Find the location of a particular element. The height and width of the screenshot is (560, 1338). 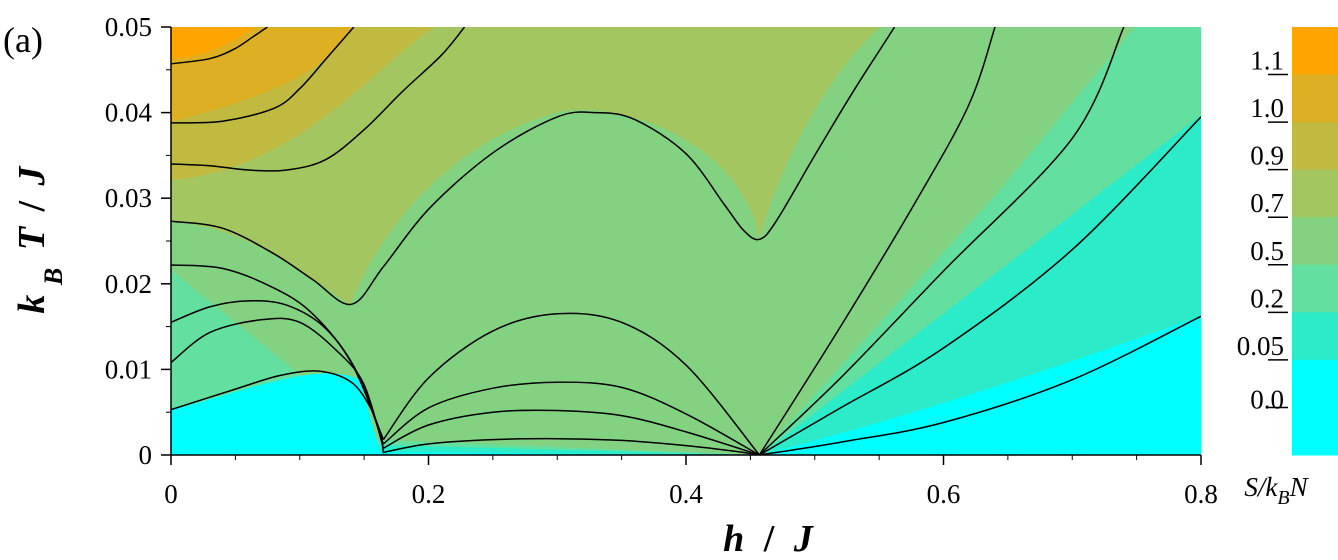

colorbar-label: 0.05 is located at coordinates (1260, 346).